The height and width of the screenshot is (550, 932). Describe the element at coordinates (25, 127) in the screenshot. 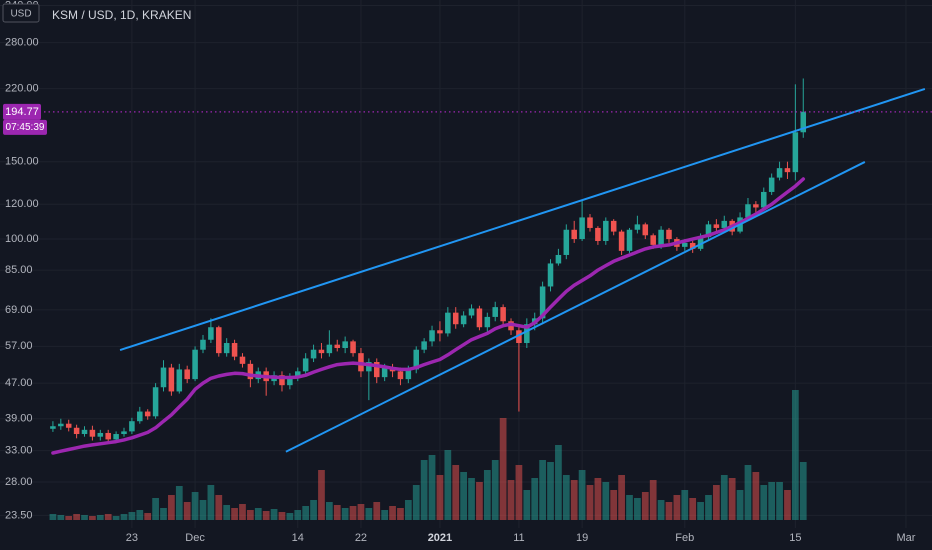

I see `countdown-box` at that location.